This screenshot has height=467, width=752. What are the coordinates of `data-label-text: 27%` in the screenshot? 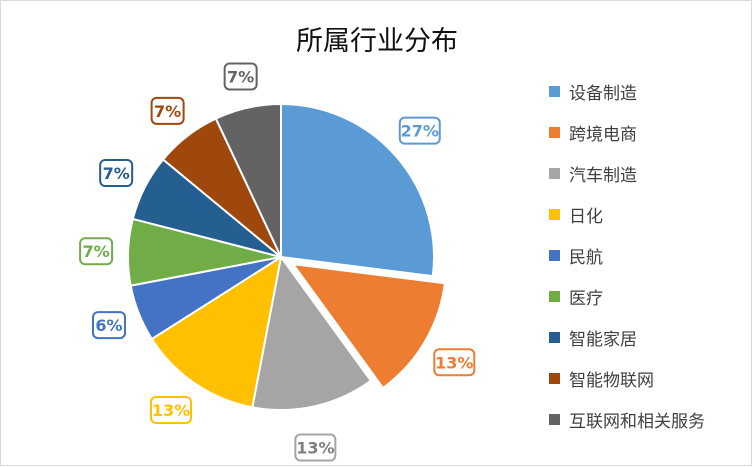 It's located at (420, 131).